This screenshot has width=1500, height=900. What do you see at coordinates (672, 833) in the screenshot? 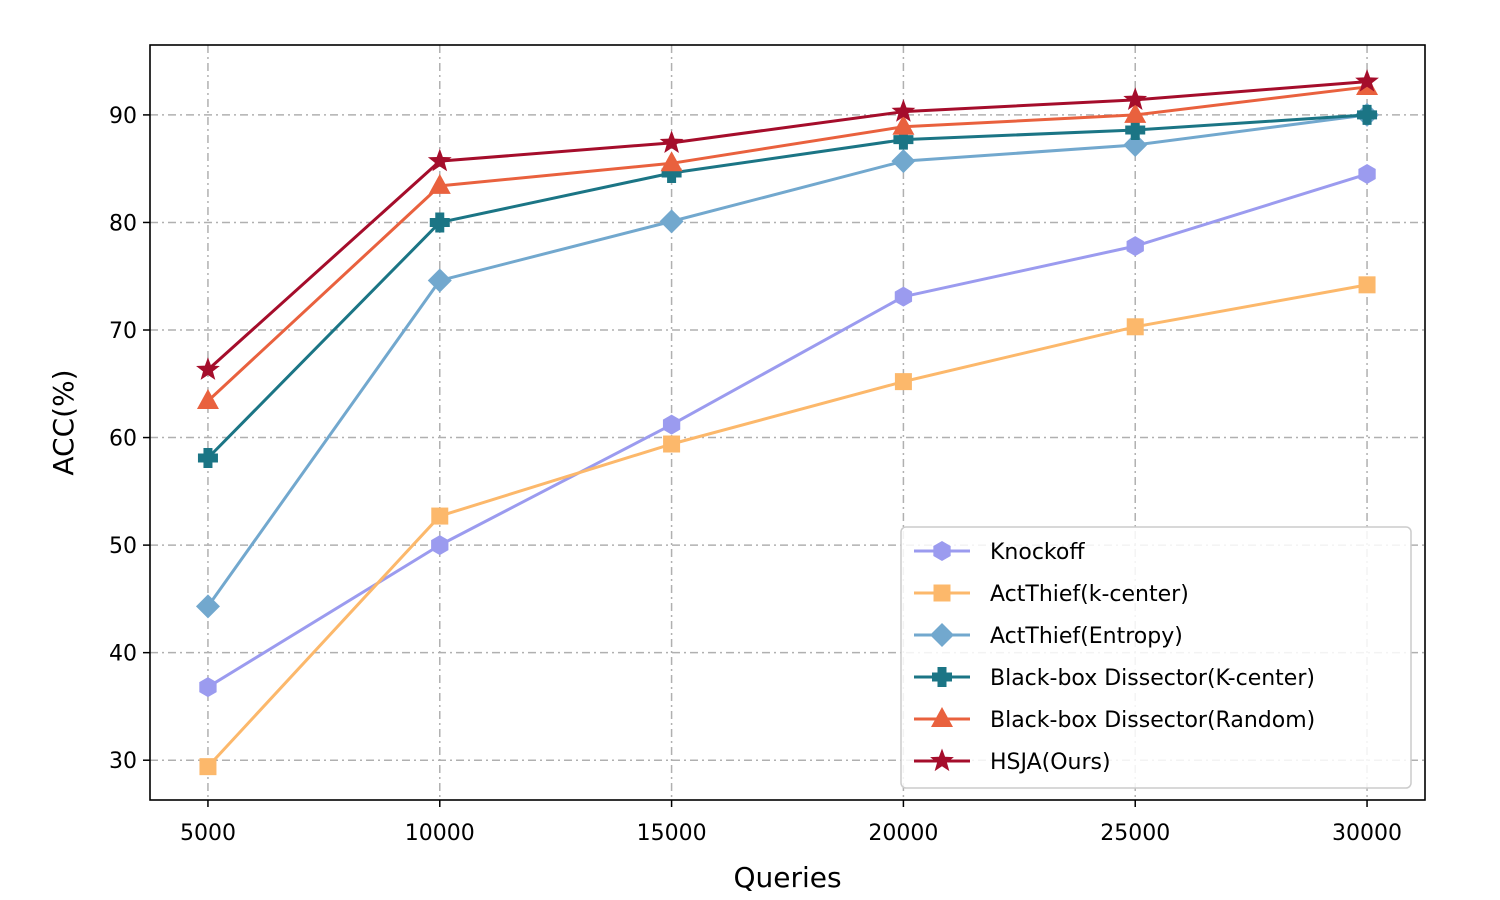
I see `x-tick-label: 15000` at bounding box center [672, 833].